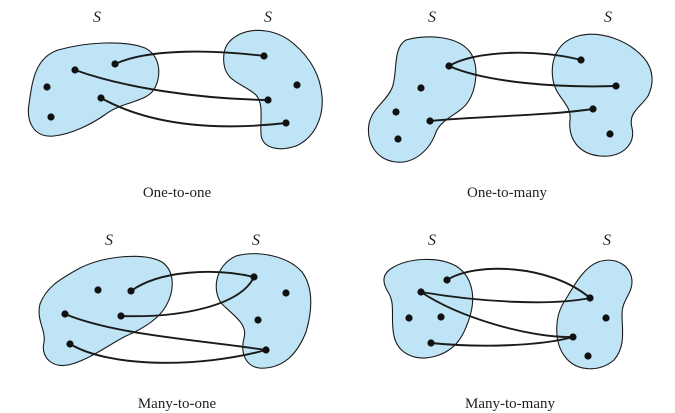  What do you see at coordinates (177, 404) in the screenshot?
I see `panel-caption: Many-to-one` at bounding box center [177, 404].